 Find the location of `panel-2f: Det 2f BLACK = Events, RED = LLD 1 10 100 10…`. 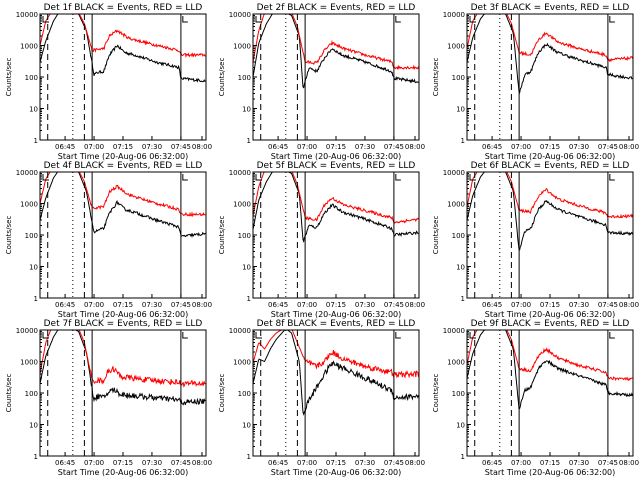

panel-2f: Det 2f BLACK = Events, RED = LLD 1 10 100 10… is located at coordinates (321, 82).